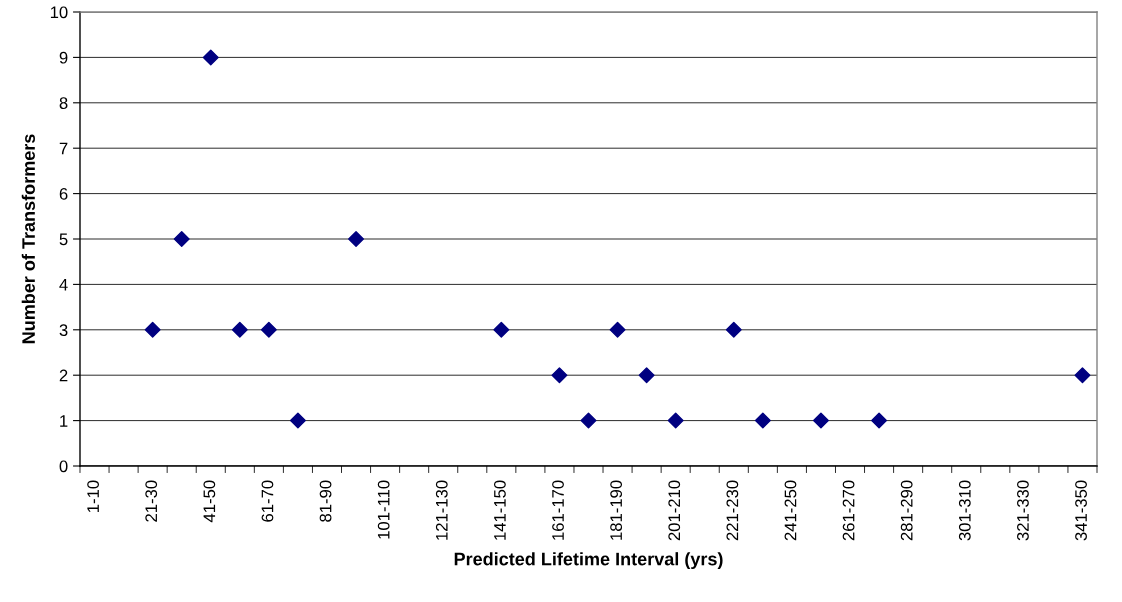 This screenshot has height=602, width=1122. Describe the element at coordinates (267, 501) in the screenshot. I see `x-tick-label: 61-70` at that location.